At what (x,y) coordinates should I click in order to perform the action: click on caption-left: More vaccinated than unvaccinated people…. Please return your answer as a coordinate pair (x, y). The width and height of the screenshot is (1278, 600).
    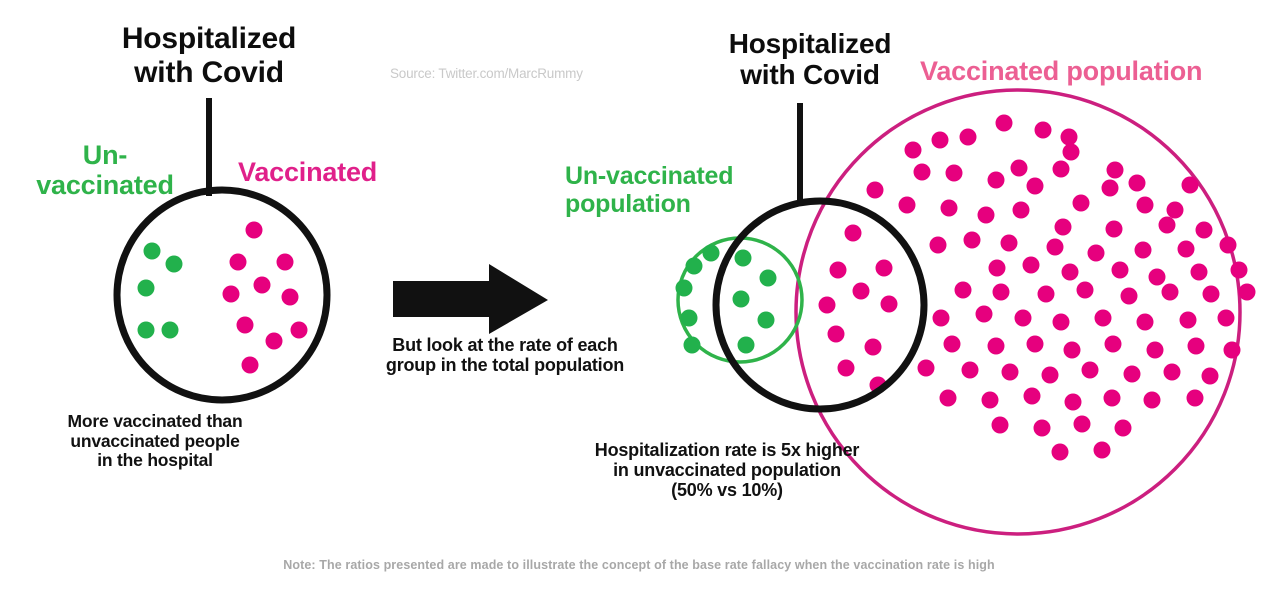
    Looking at the image, I should click on (155, 441).